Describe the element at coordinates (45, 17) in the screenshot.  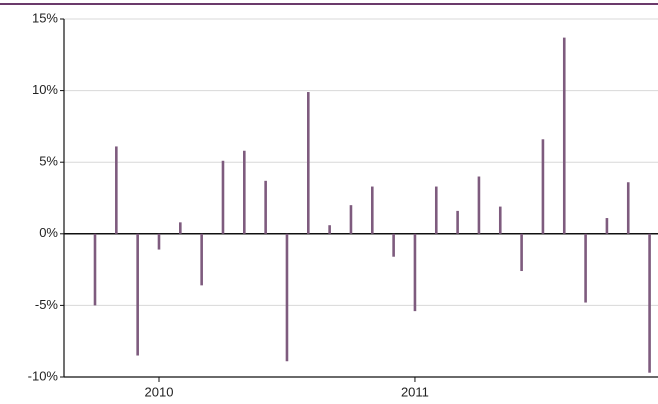
I see `y-tick-label: 15%` at that location.